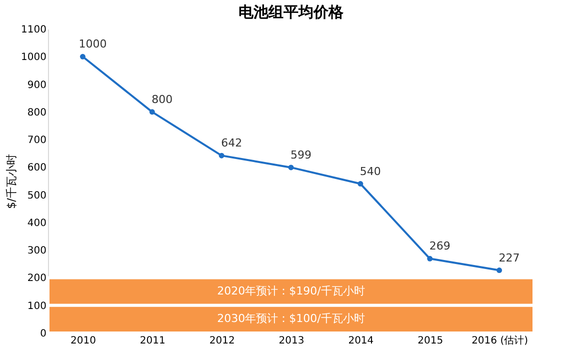 The image size is (561, 350). I want to click on y-tick-label: 700, so click(36, 140).